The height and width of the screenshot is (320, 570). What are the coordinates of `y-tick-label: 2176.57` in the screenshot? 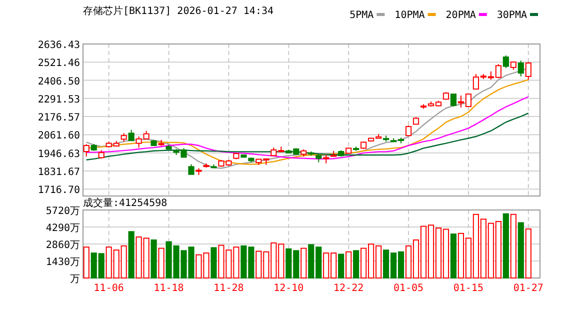 It's located at (59, 118).